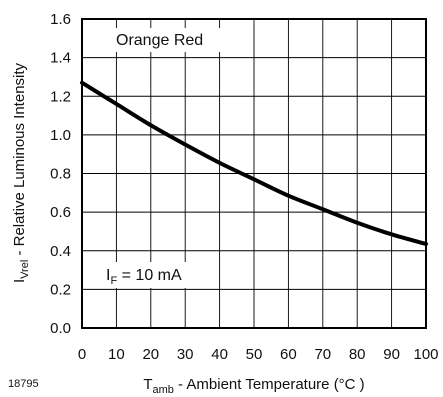  I want to click on x-axis-label-sub: amb, so click(162, 390).